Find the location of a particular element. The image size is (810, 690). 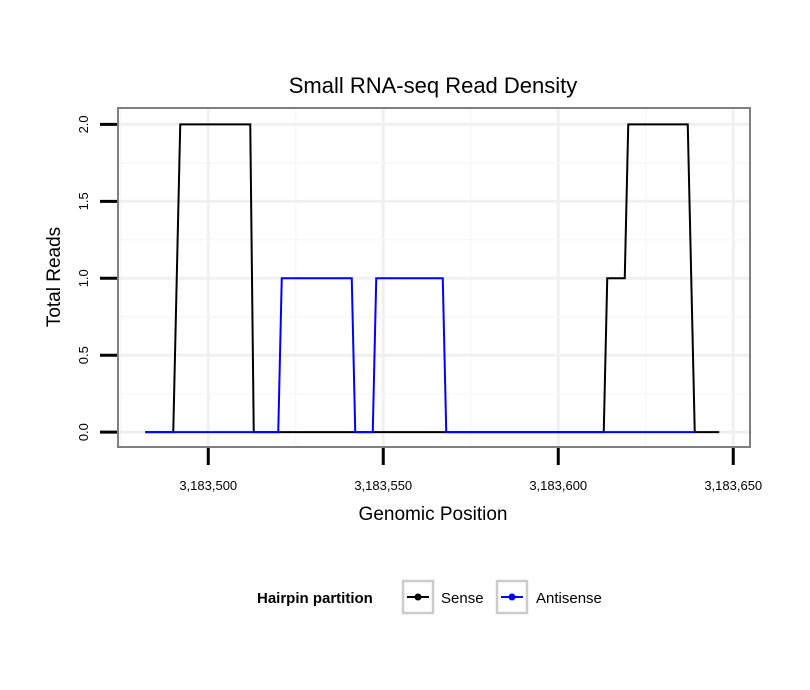

x-axis: 3,183,500 3,183,550 3,183,600 3,183,650 is located at coordinates (470, 470).